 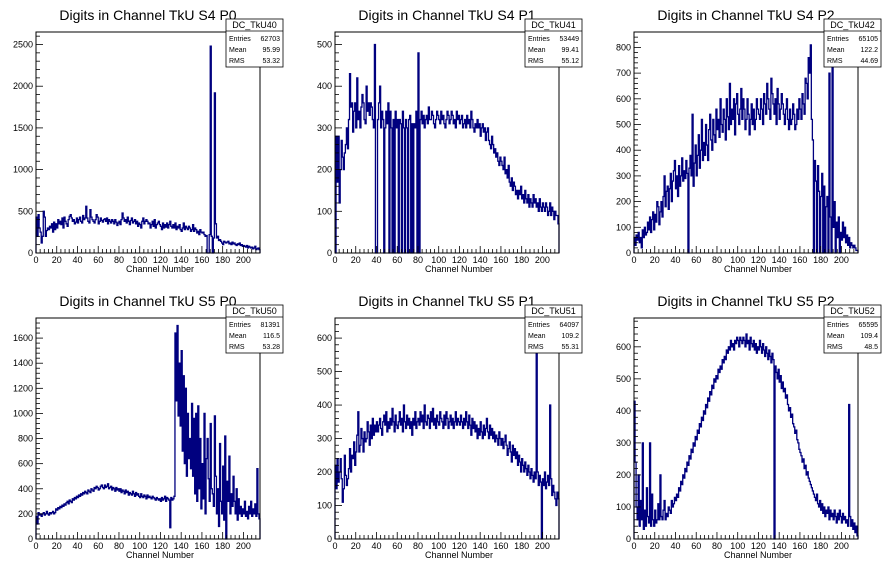 What do you see at coordinates (271, 325) in the screenshot?
I see `stats-value: 81391` at bounding box center [271, 325].